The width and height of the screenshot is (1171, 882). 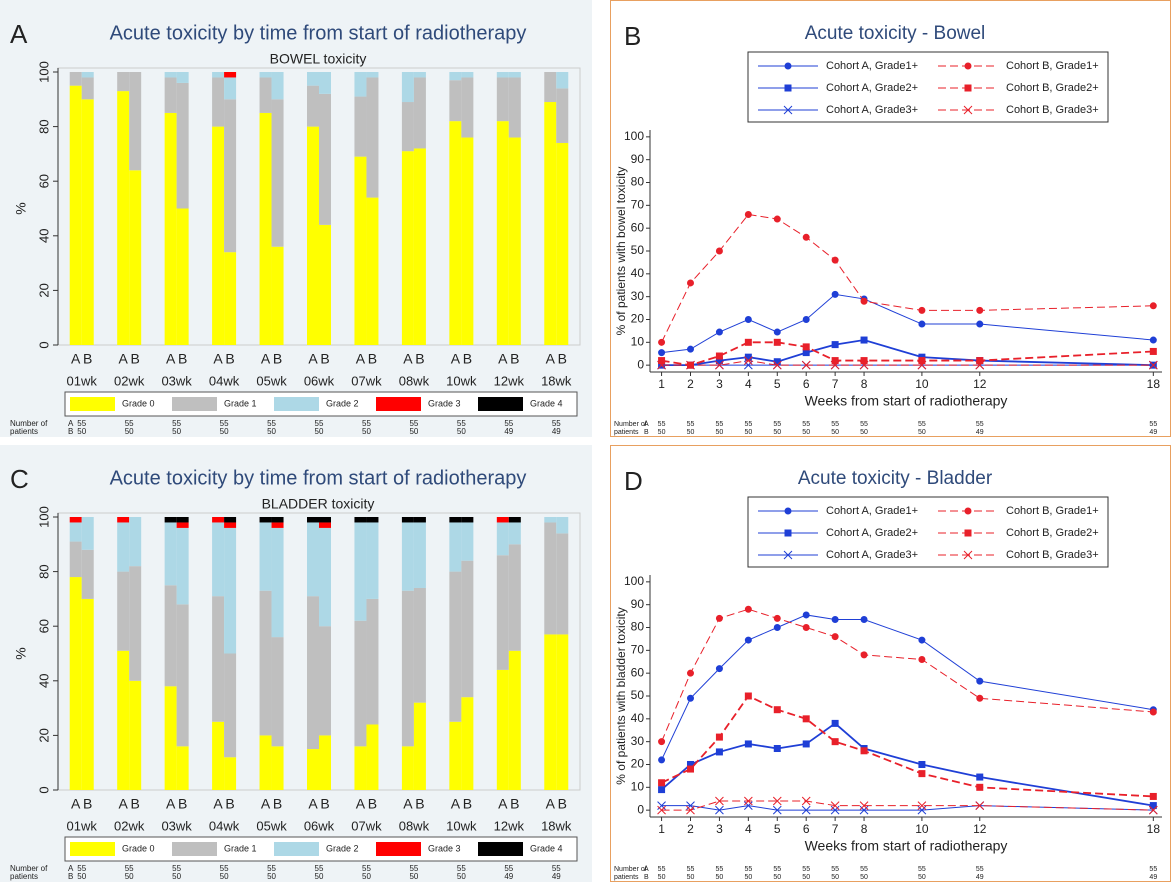 I want to click on x-tick-label: 04wk, so click(x=224, y=380).